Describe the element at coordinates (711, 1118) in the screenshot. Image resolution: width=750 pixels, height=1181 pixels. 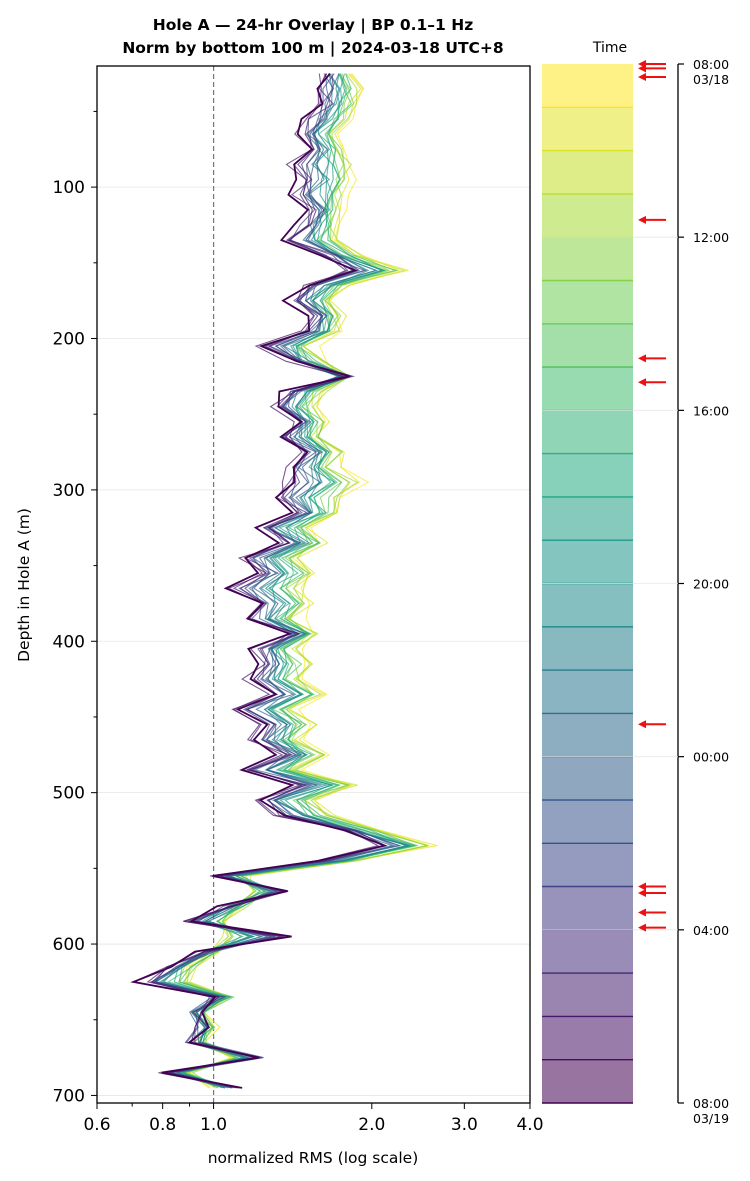
I see `time-tick-label: 03/19` at that location.